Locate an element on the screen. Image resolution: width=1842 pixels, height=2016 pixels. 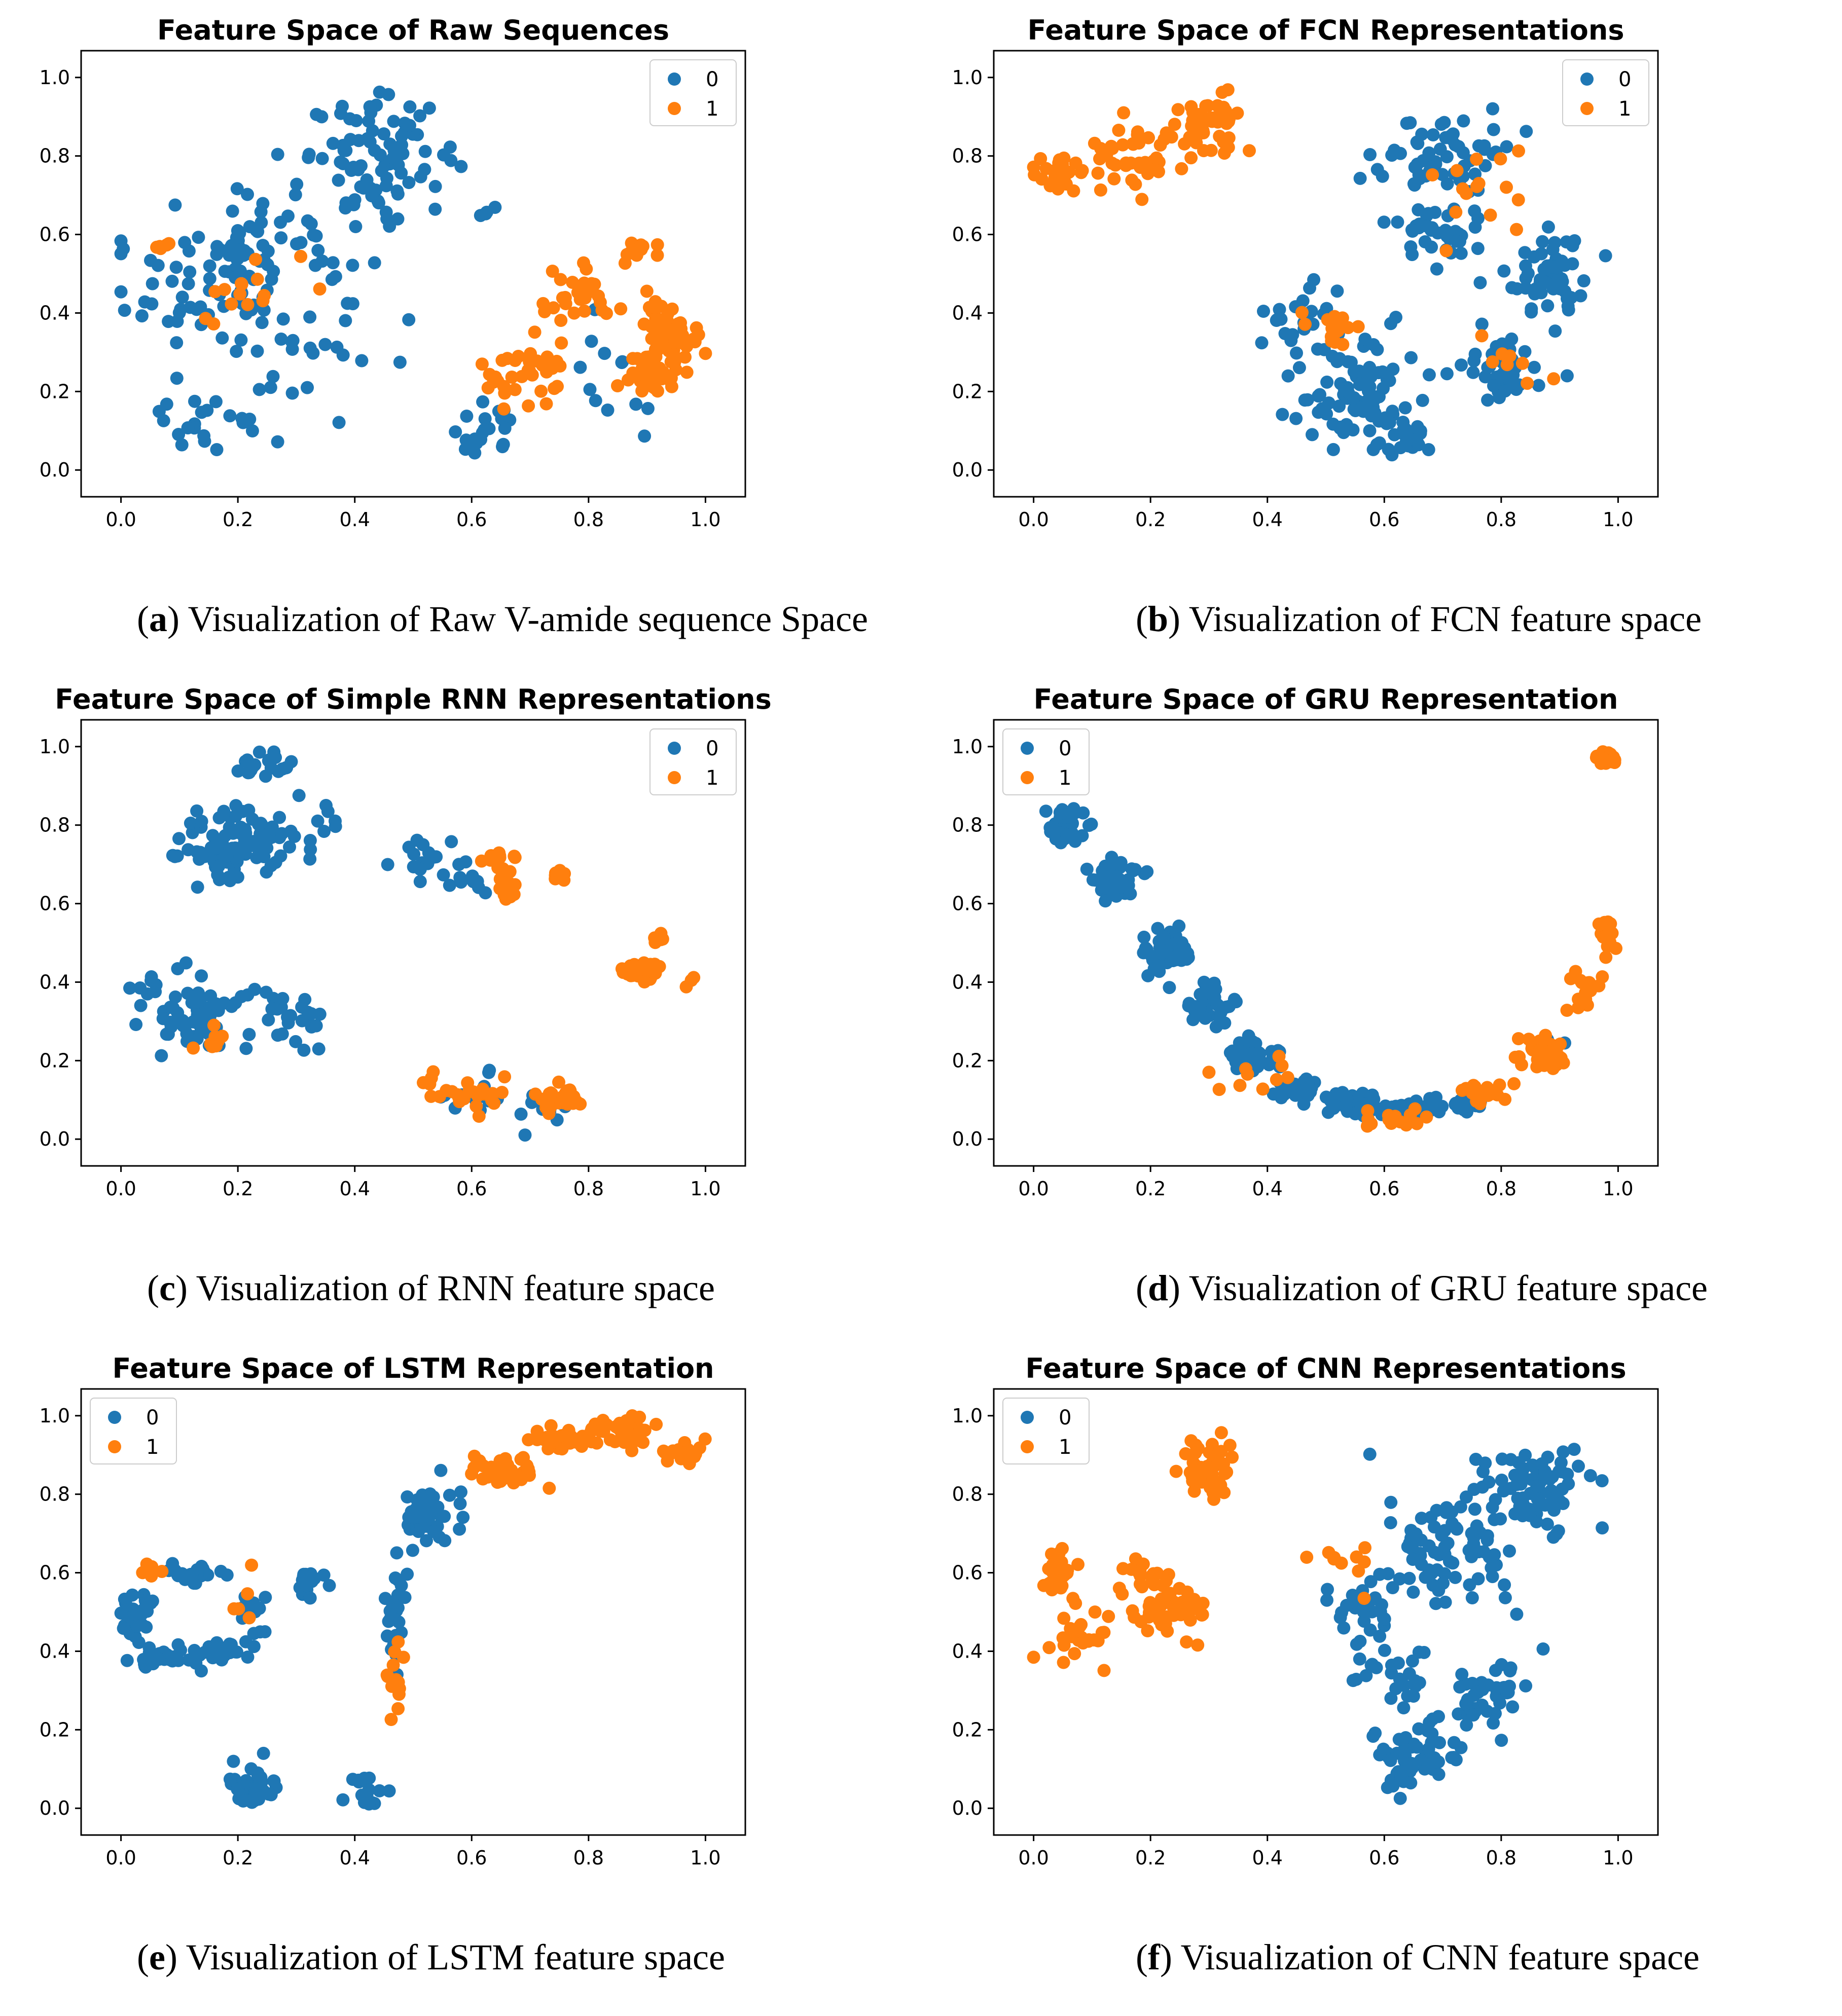
y-tick-label: 0.2 is located at coordinates (55, 391).